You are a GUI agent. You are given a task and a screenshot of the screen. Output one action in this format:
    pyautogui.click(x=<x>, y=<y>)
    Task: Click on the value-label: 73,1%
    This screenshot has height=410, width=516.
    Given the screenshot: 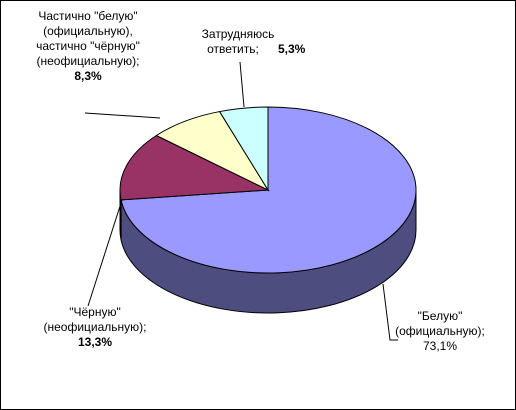 What is the action you would take?
    pyautogui.click(x=440, y=346)
    